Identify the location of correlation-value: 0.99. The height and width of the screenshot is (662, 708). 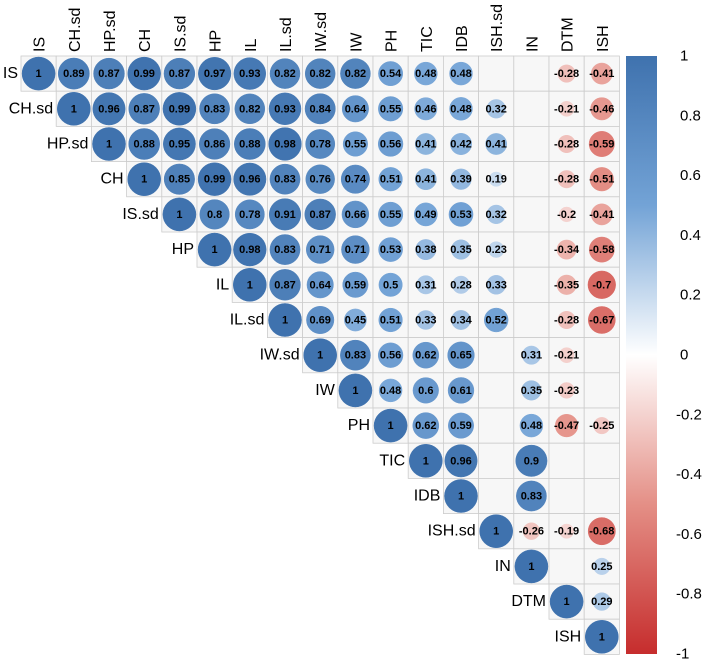
(179, 109).